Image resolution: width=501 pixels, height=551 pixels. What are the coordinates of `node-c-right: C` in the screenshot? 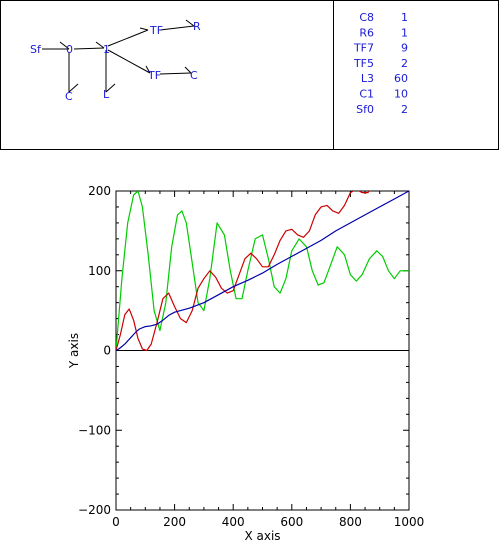 It's located at (194, 75).